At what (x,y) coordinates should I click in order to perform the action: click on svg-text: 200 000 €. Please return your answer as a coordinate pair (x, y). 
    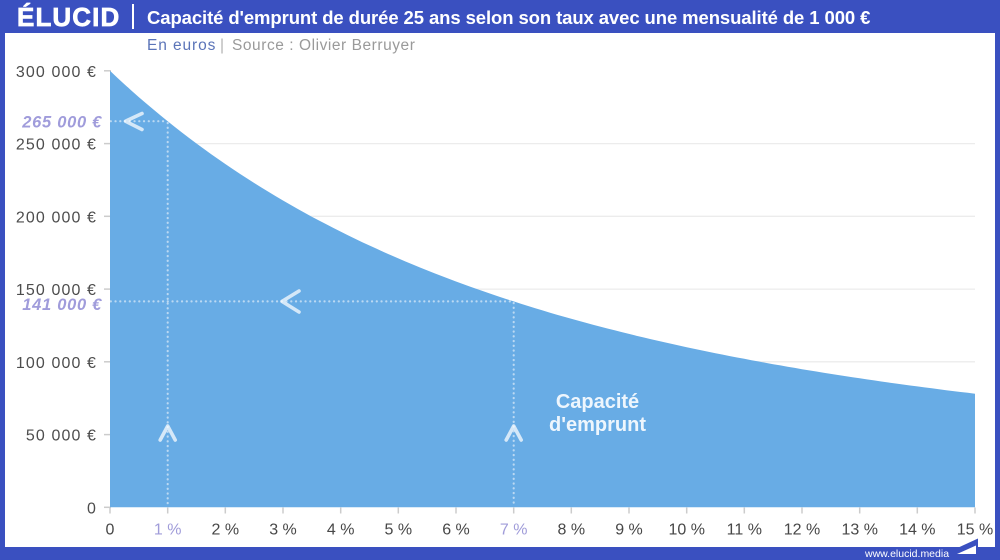
    Looking at the image, I should click on (56, 217).